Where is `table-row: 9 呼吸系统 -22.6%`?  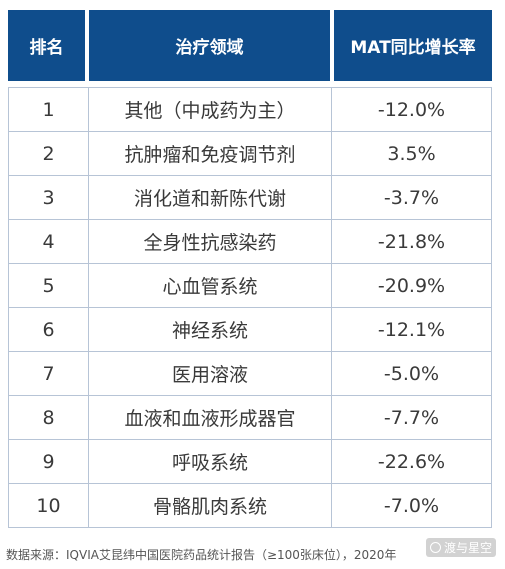 table-row: 9 呼吸系统 -22.6% is located at coordinates (250, 462).